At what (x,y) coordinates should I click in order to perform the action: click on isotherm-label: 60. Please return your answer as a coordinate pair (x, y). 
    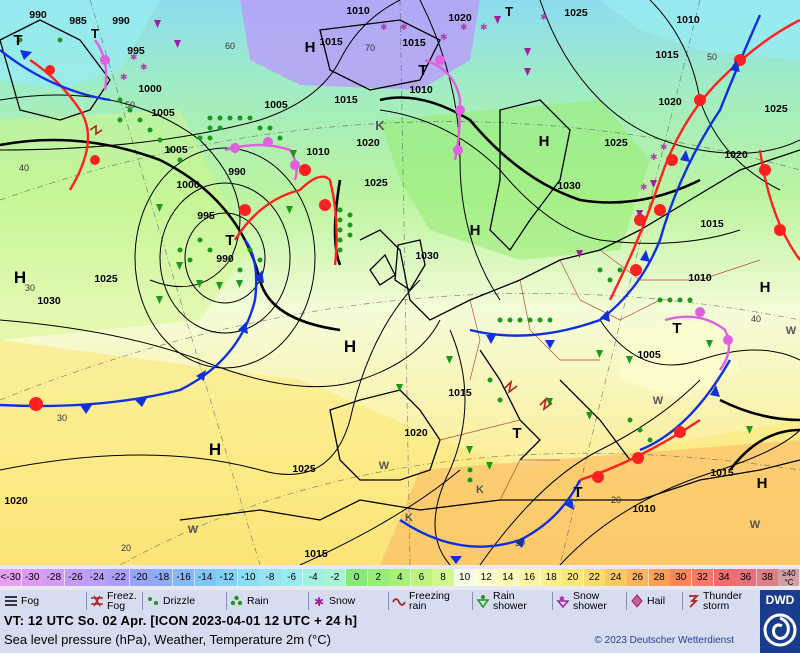
    Looking at the image, I should click on (230, 46).